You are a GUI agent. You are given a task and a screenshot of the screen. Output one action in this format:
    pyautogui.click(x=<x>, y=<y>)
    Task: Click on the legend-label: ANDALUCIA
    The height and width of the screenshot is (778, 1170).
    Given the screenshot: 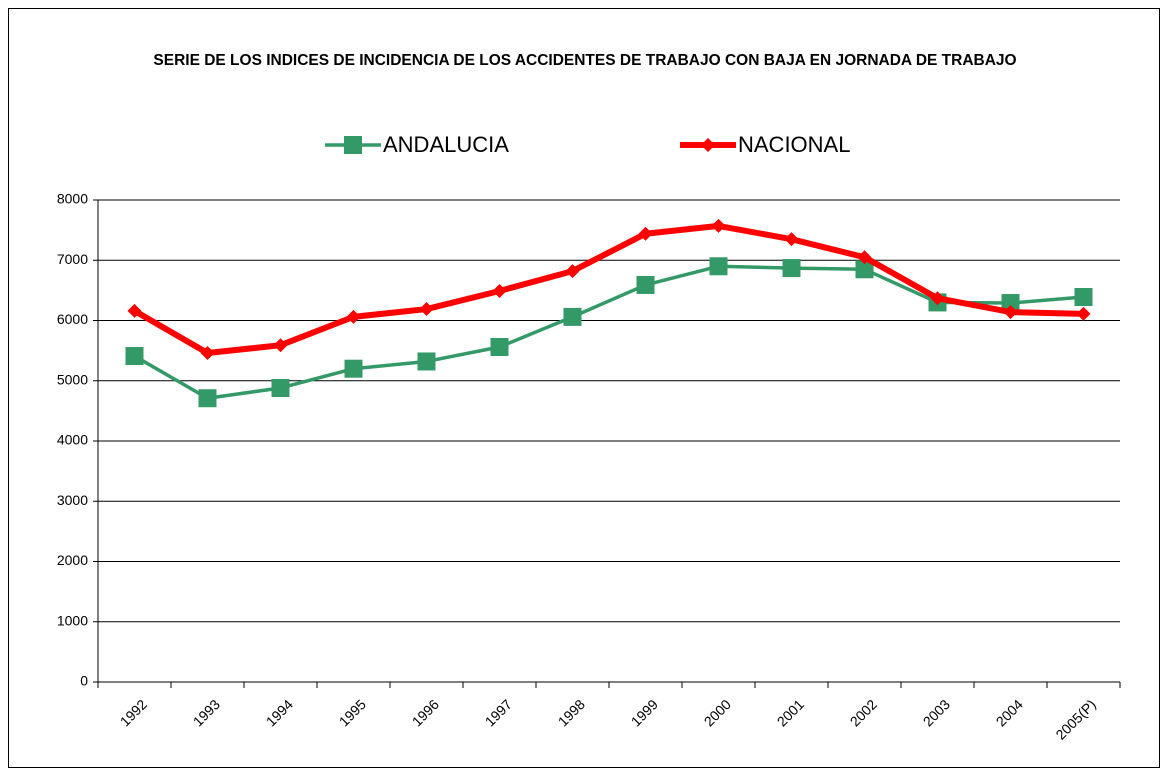 What is the action you would take?
    pyautogui.click(x=446, y=144)
    